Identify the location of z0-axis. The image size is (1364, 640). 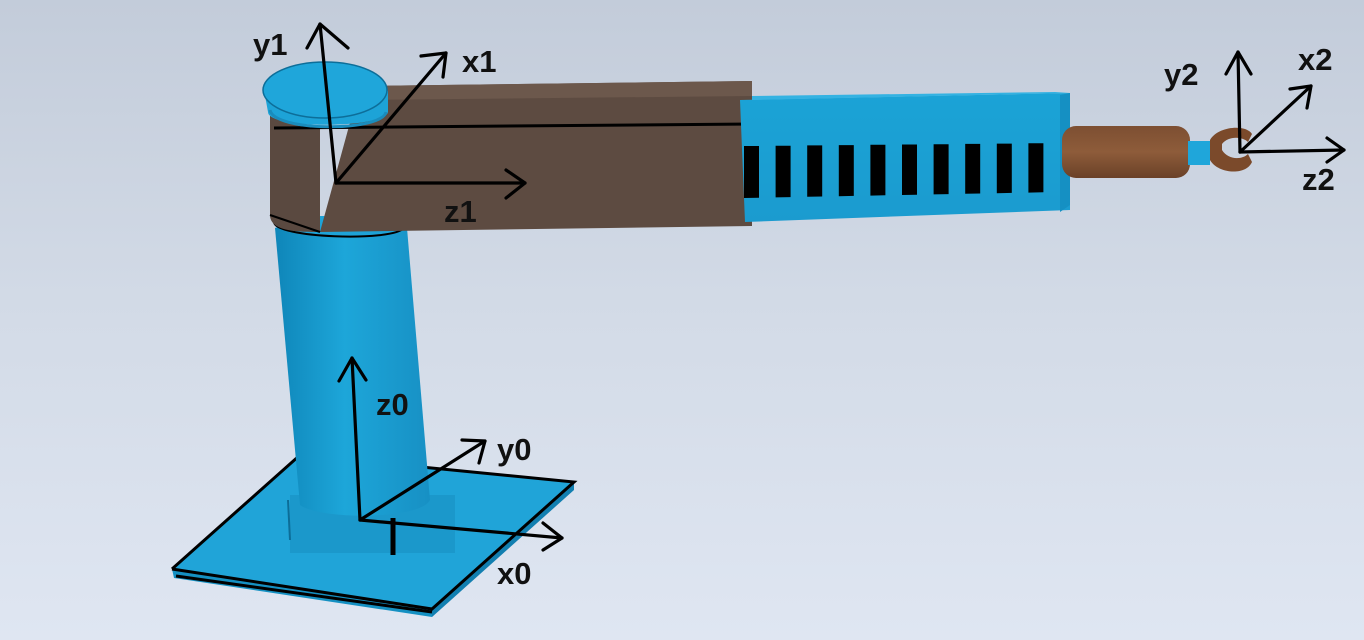
(356, 439).